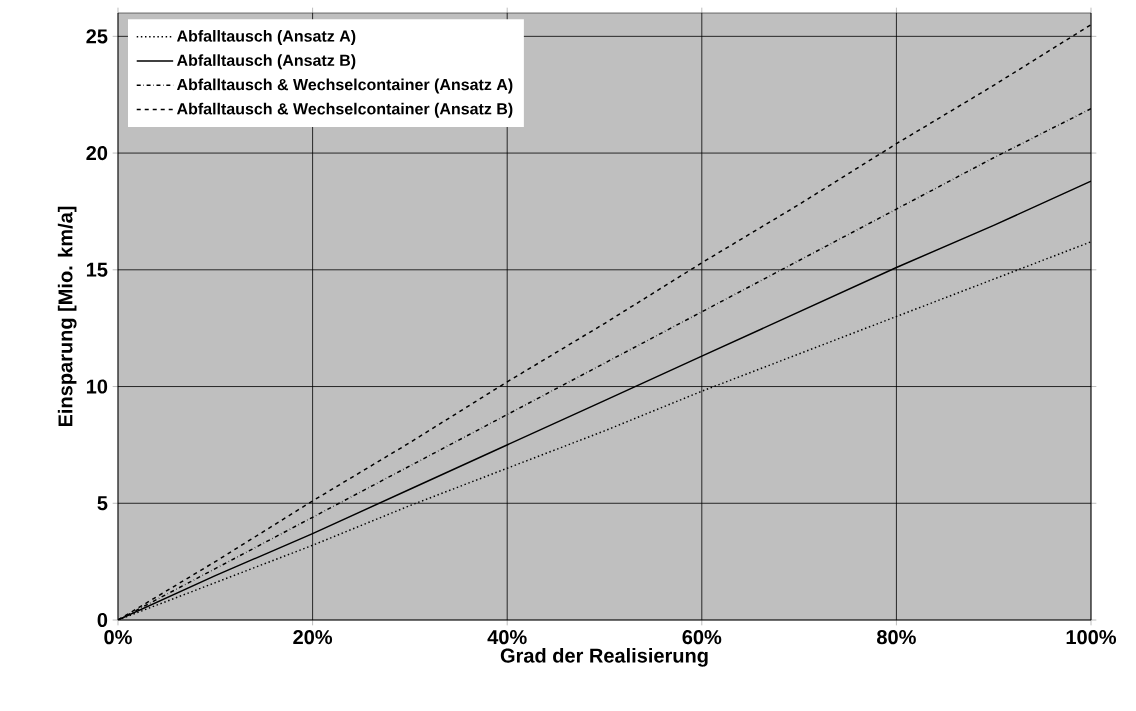 This screenshot has height=711, width=1136. Describe the element at coordinates (1091, 637) in the screenshot. I see `x-tick-label: 100%` at that location.